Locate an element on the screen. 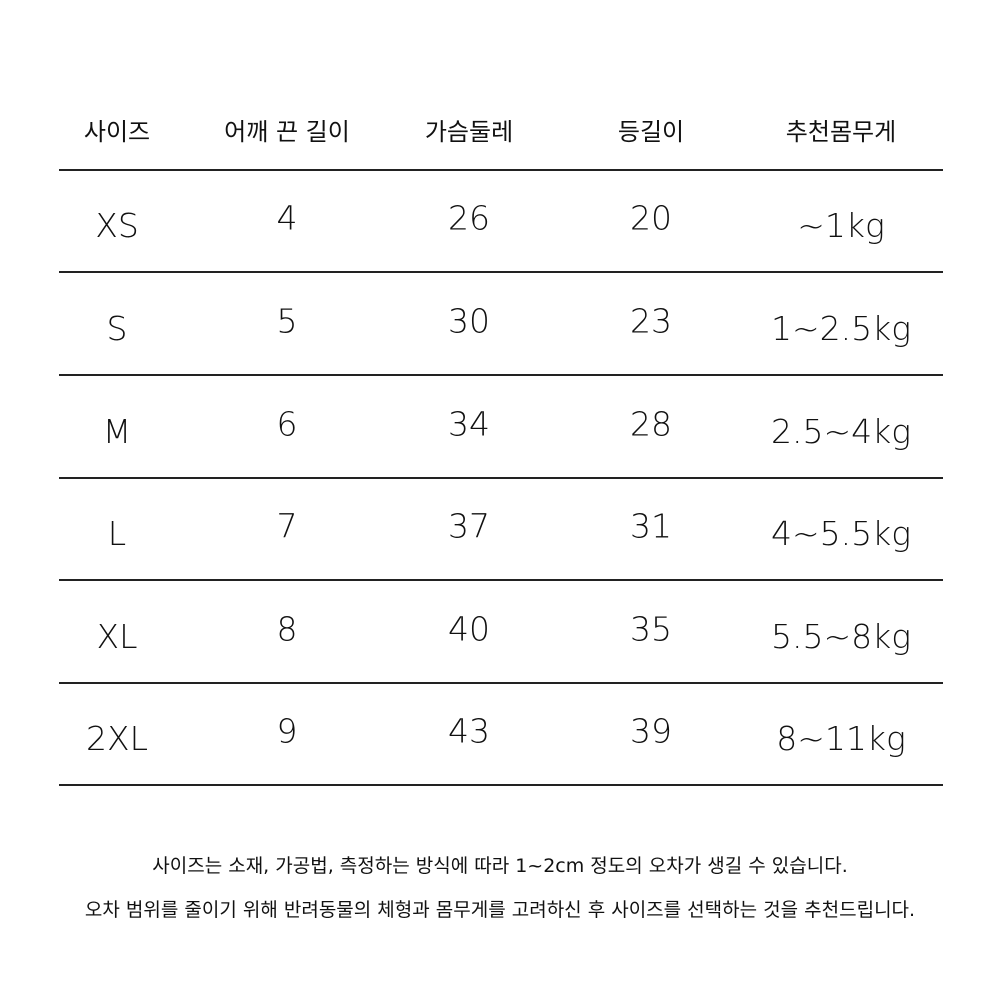 This screenshot has height=1000, width=1000. header-chest: 가슴둘레 is located at coordinates (469, 132).